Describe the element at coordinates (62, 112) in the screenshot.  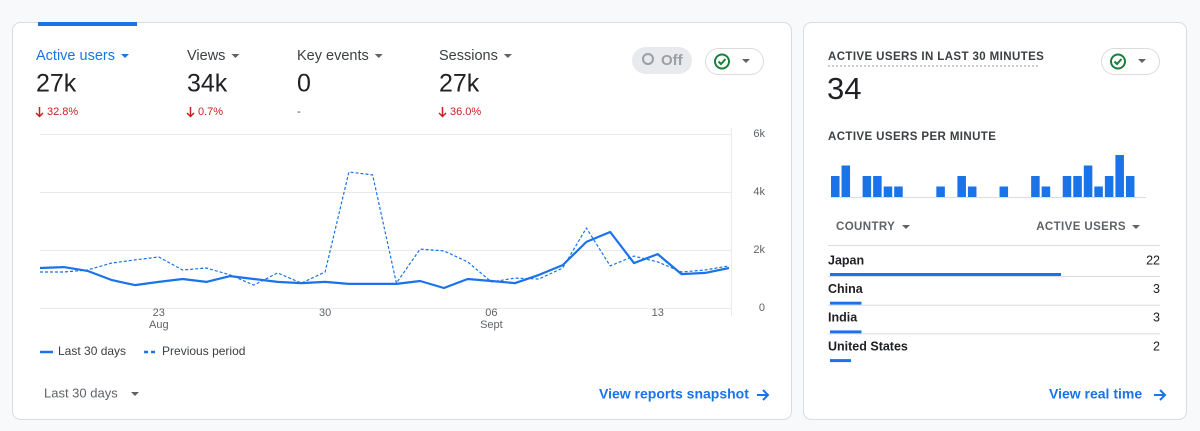
I see `metric-change: 32.8%` at that location.